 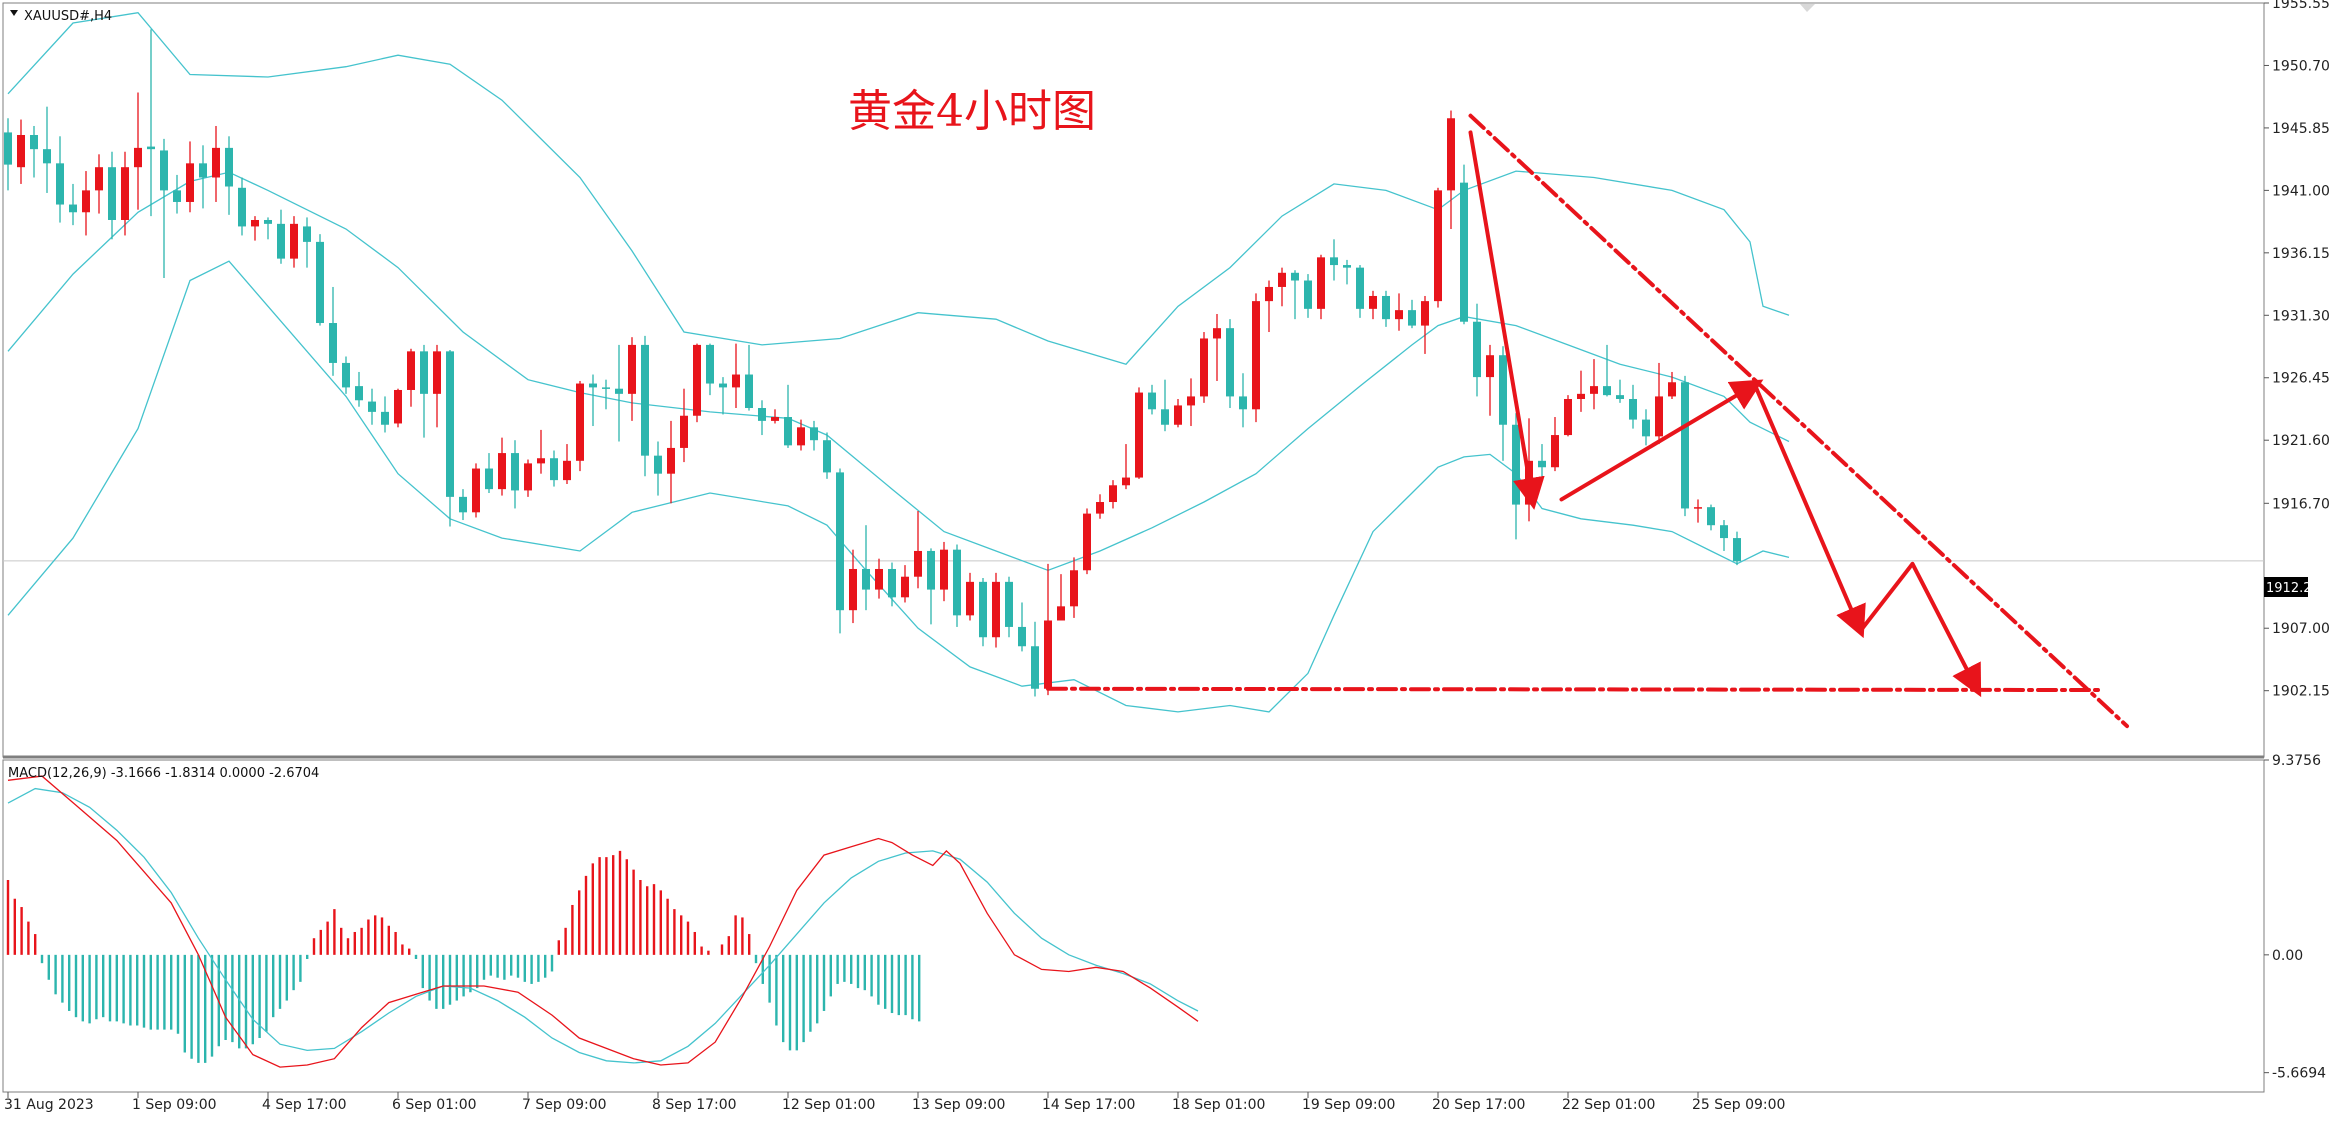 What do you see at coordinates (14, 13) in the screenshot?
I see `triangle-down-icon` at bounding box center [14, 13].